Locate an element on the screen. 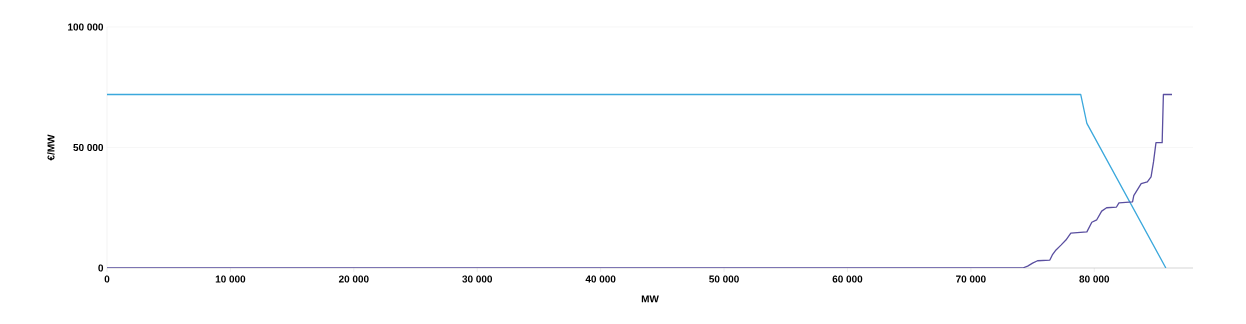 The height and width of the screenshot is (324, 1246). x-tick-label: 20 000 is located at coordinates (353, 279).